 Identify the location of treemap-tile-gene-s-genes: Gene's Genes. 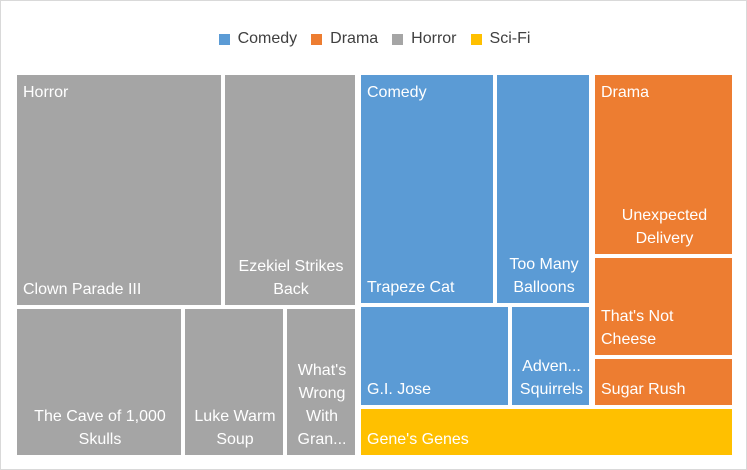
(546, 432).